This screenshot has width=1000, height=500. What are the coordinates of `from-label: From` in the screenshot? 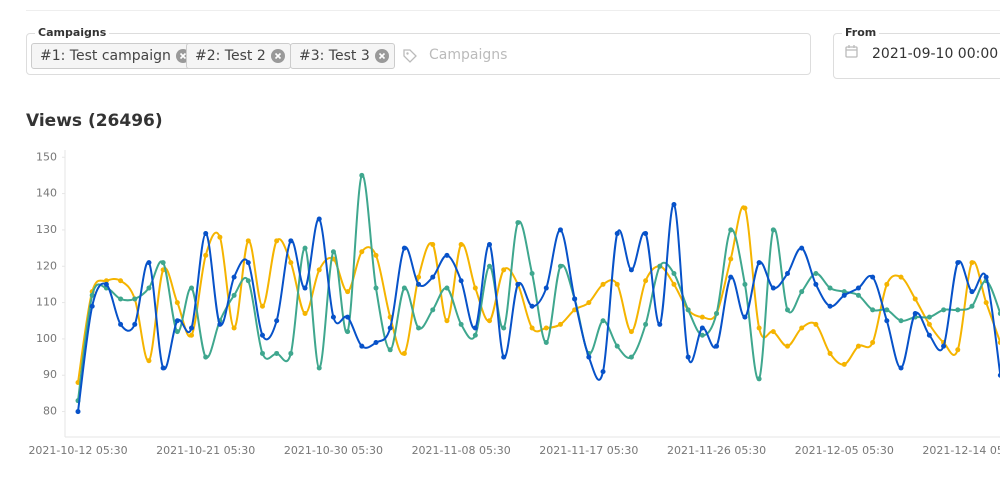 It's located at (861, 32).